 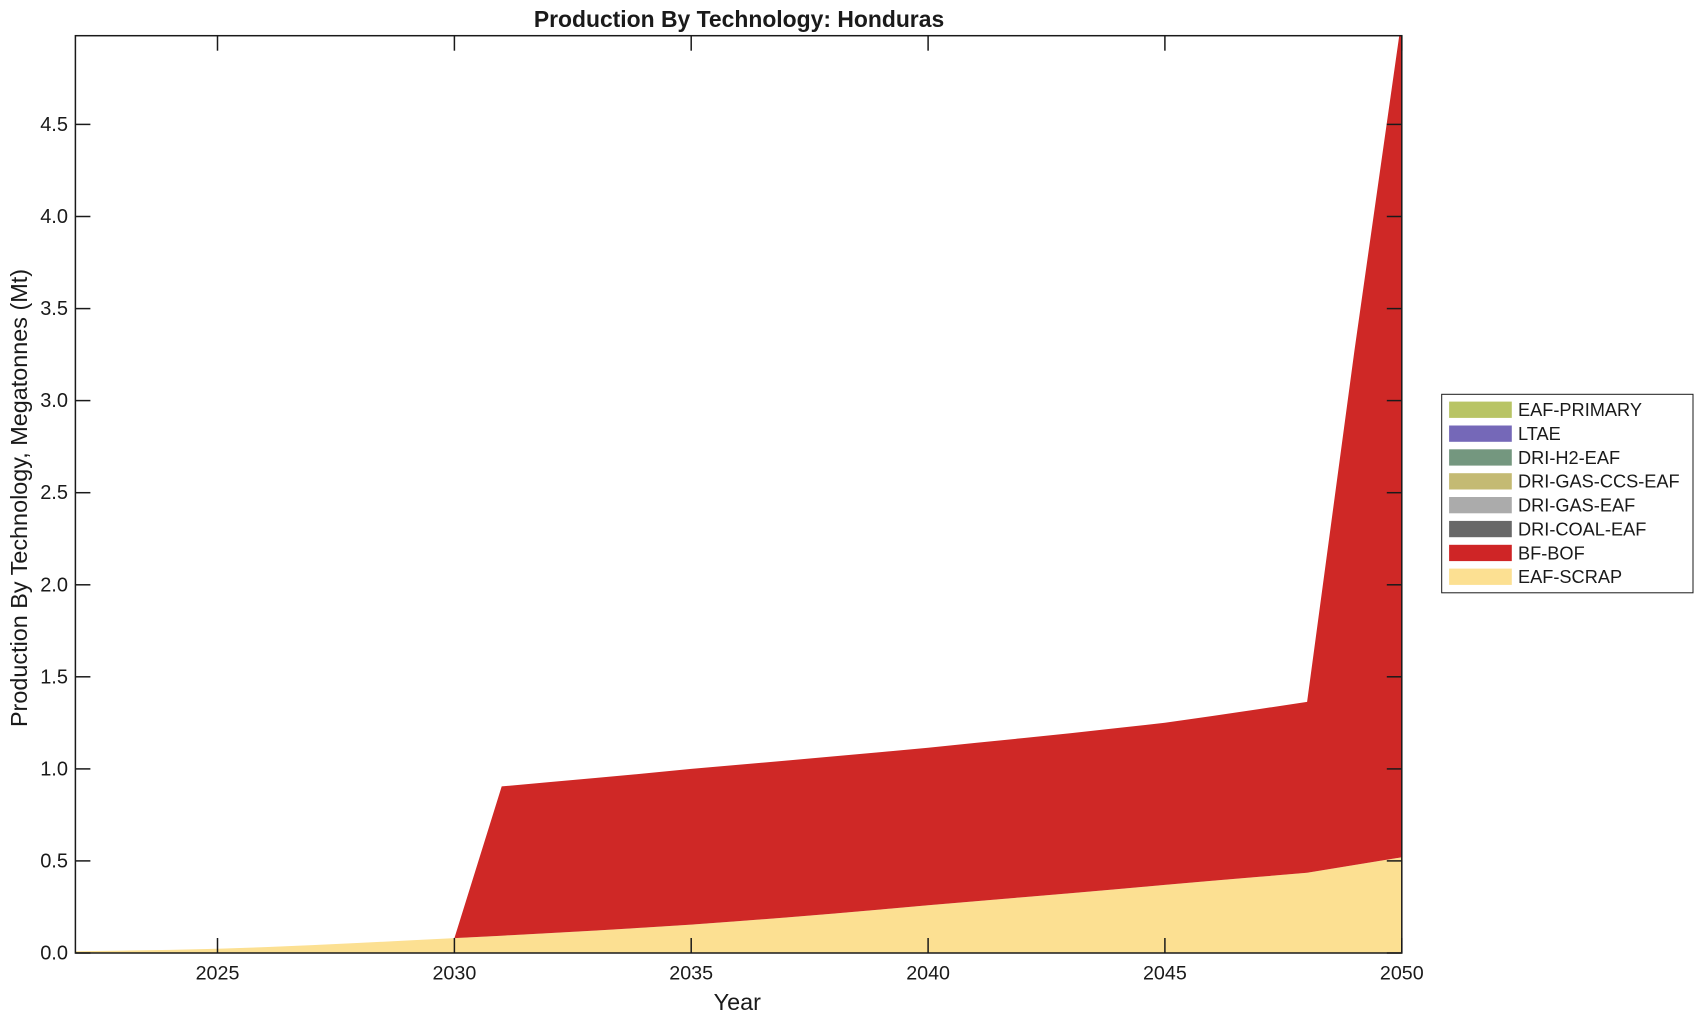 I want to click on svg-text:Production By Technology: Hond: Production By Technology: Honduras, so click(x=739, y=19).